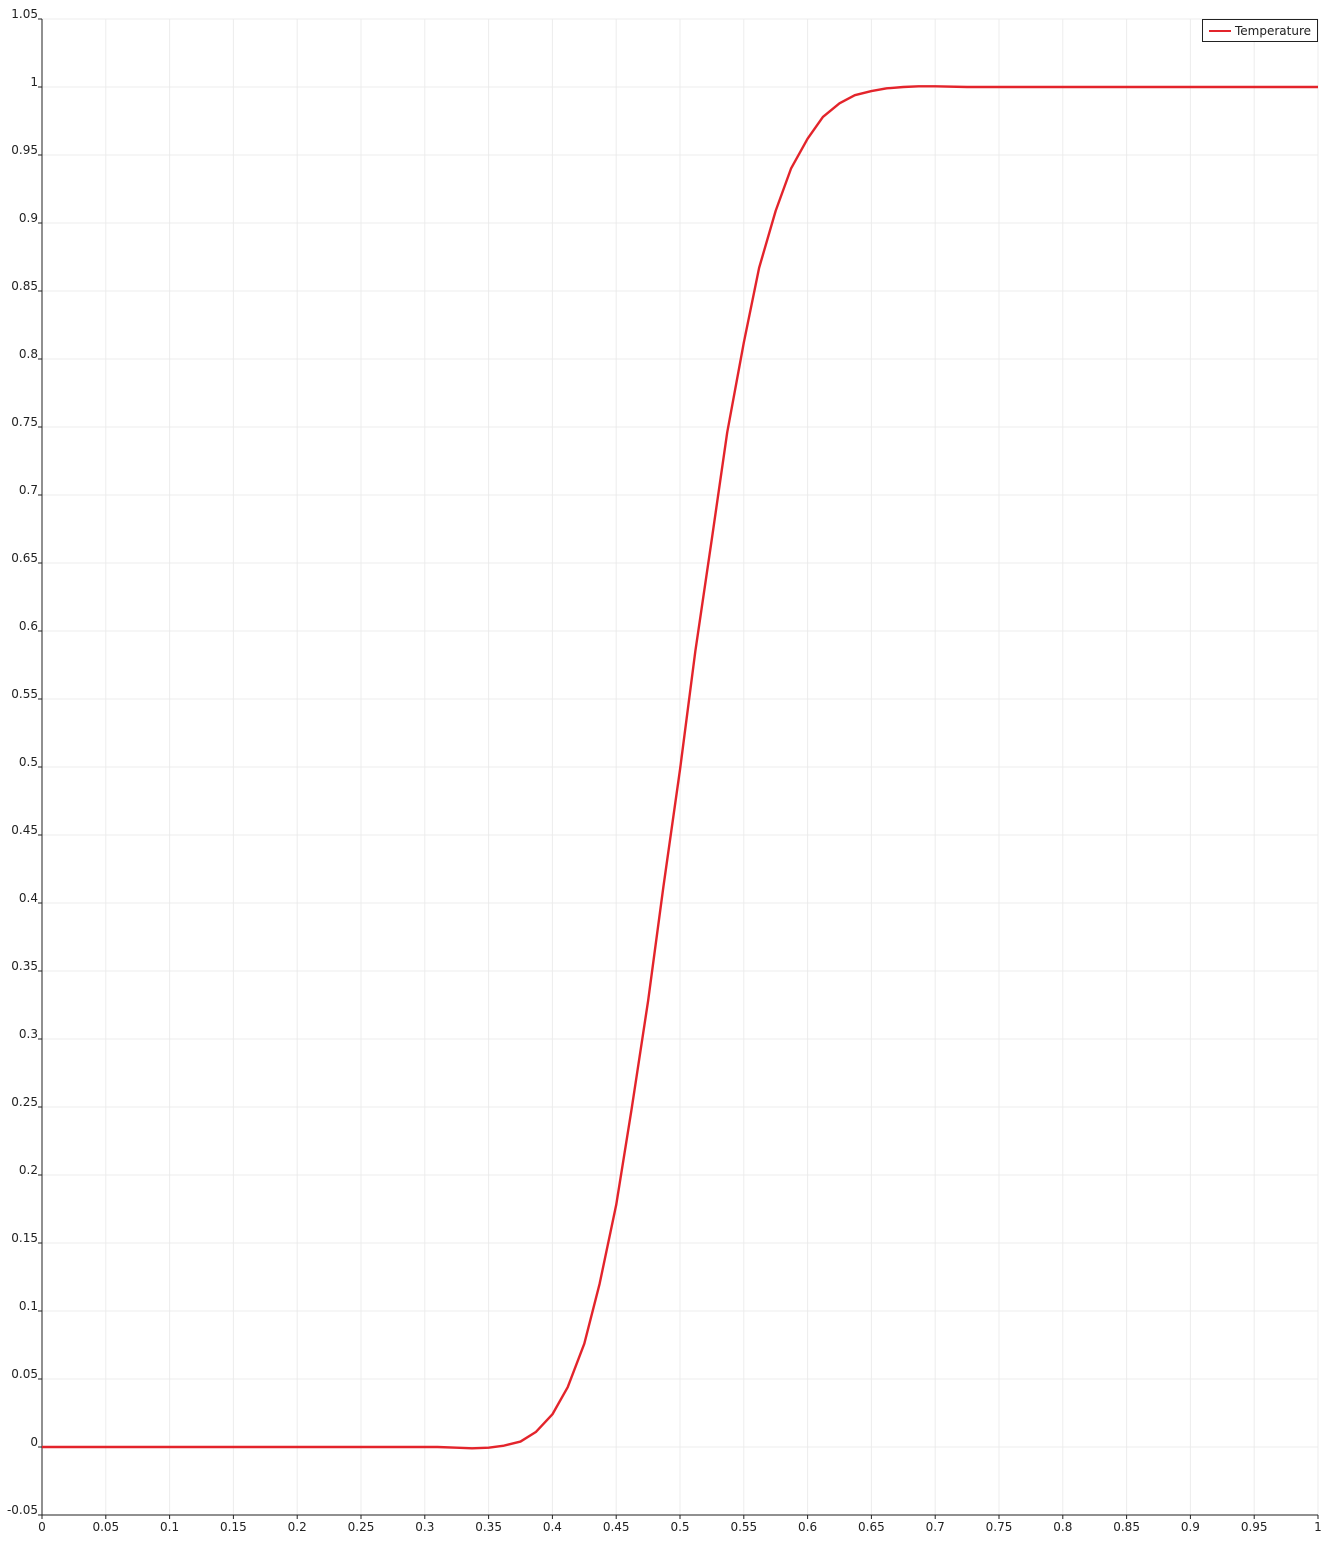 This screenshot has height=1546, width=1338. What do you see at coordinates (1272, 30) in the screenshot?
I see `legend-label-temperature: Temperature` at bounding box center [1272, 30].